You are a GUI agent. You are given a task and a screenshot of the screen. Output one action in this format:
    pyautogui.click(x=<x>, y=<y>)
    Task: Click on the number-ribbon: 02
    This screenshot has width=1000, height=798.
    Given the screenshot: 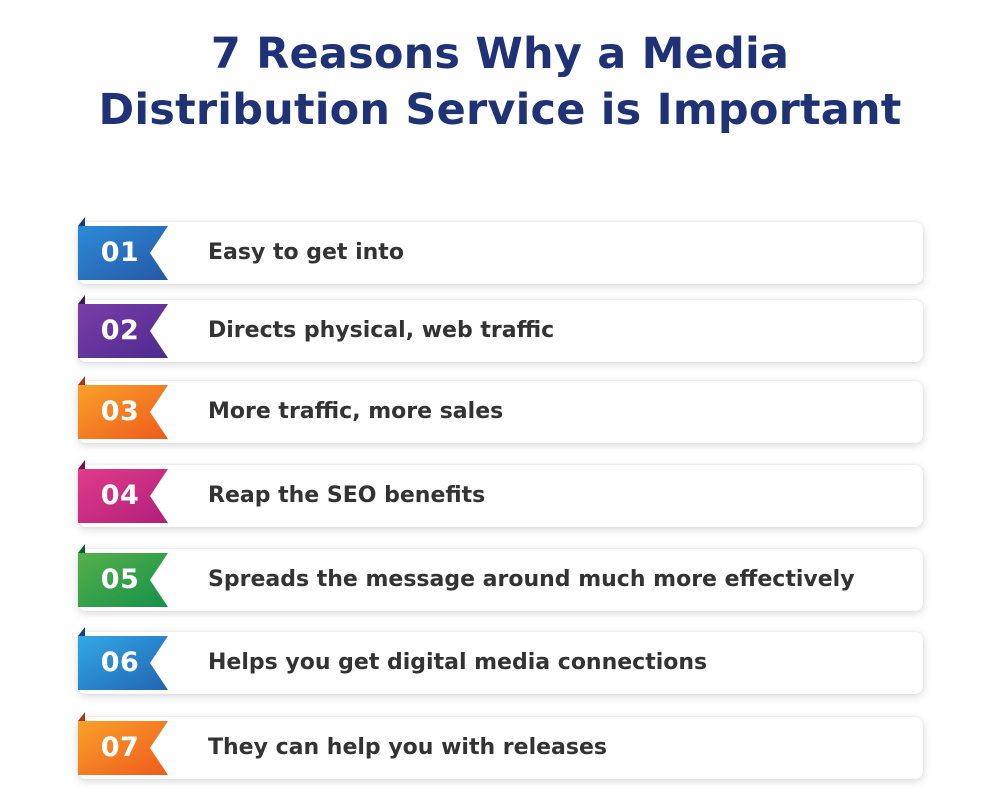 What is the action you would take?
    pyautogui.click(x=124, y=328)
    